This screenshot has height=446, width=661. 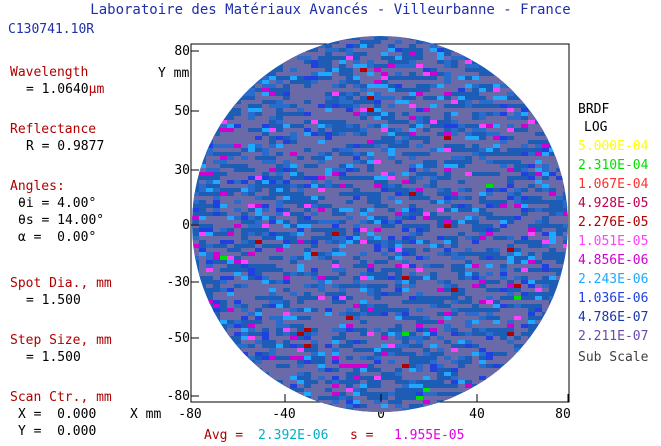 What do you see at coordinates (182, 51) in the screenshot?
I see `y-tick: 80` at bounding box center [182, 51].